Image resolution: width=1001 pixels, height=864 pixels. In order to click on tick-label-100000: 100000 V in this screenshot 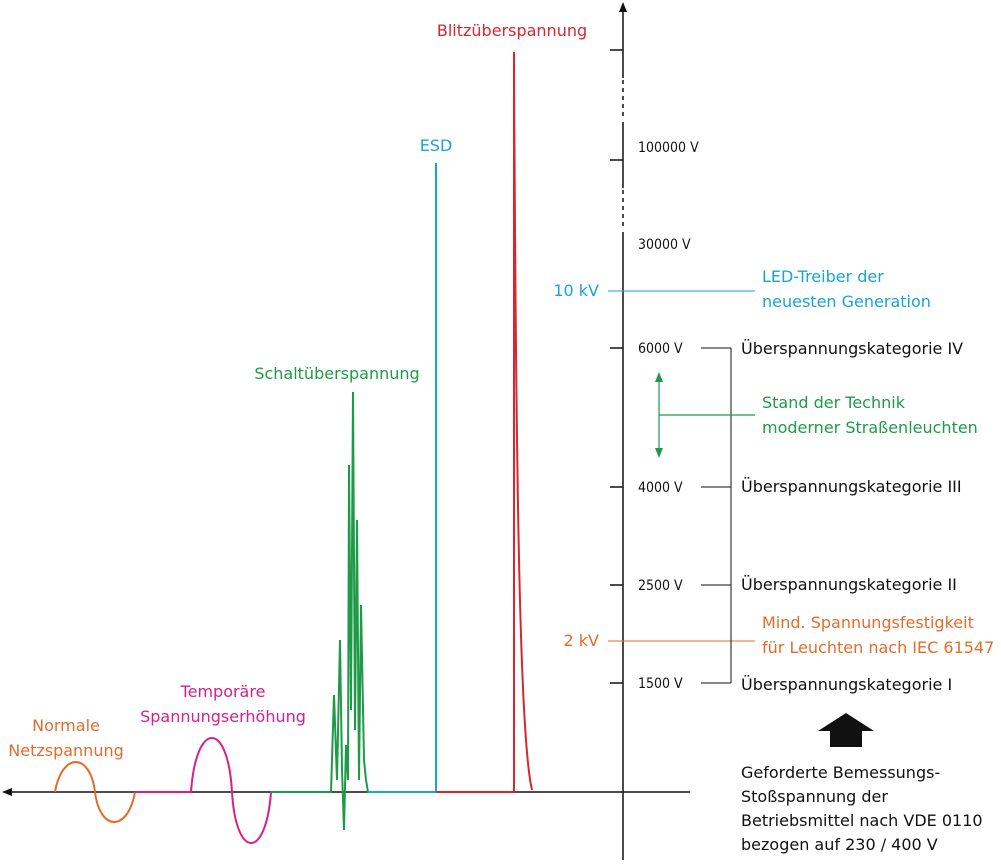, I will do `click(668, 148)`.